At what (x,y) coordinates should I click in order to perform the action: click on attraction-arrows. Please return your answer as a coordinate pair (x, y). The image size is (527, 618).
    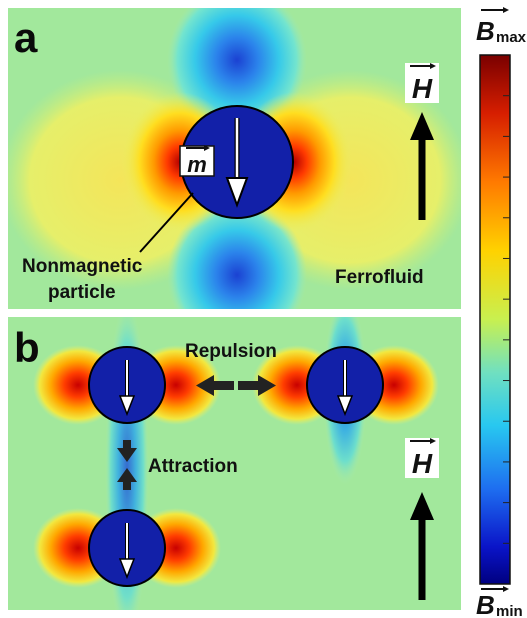
    Looking at the image, I should click on (127, 465).